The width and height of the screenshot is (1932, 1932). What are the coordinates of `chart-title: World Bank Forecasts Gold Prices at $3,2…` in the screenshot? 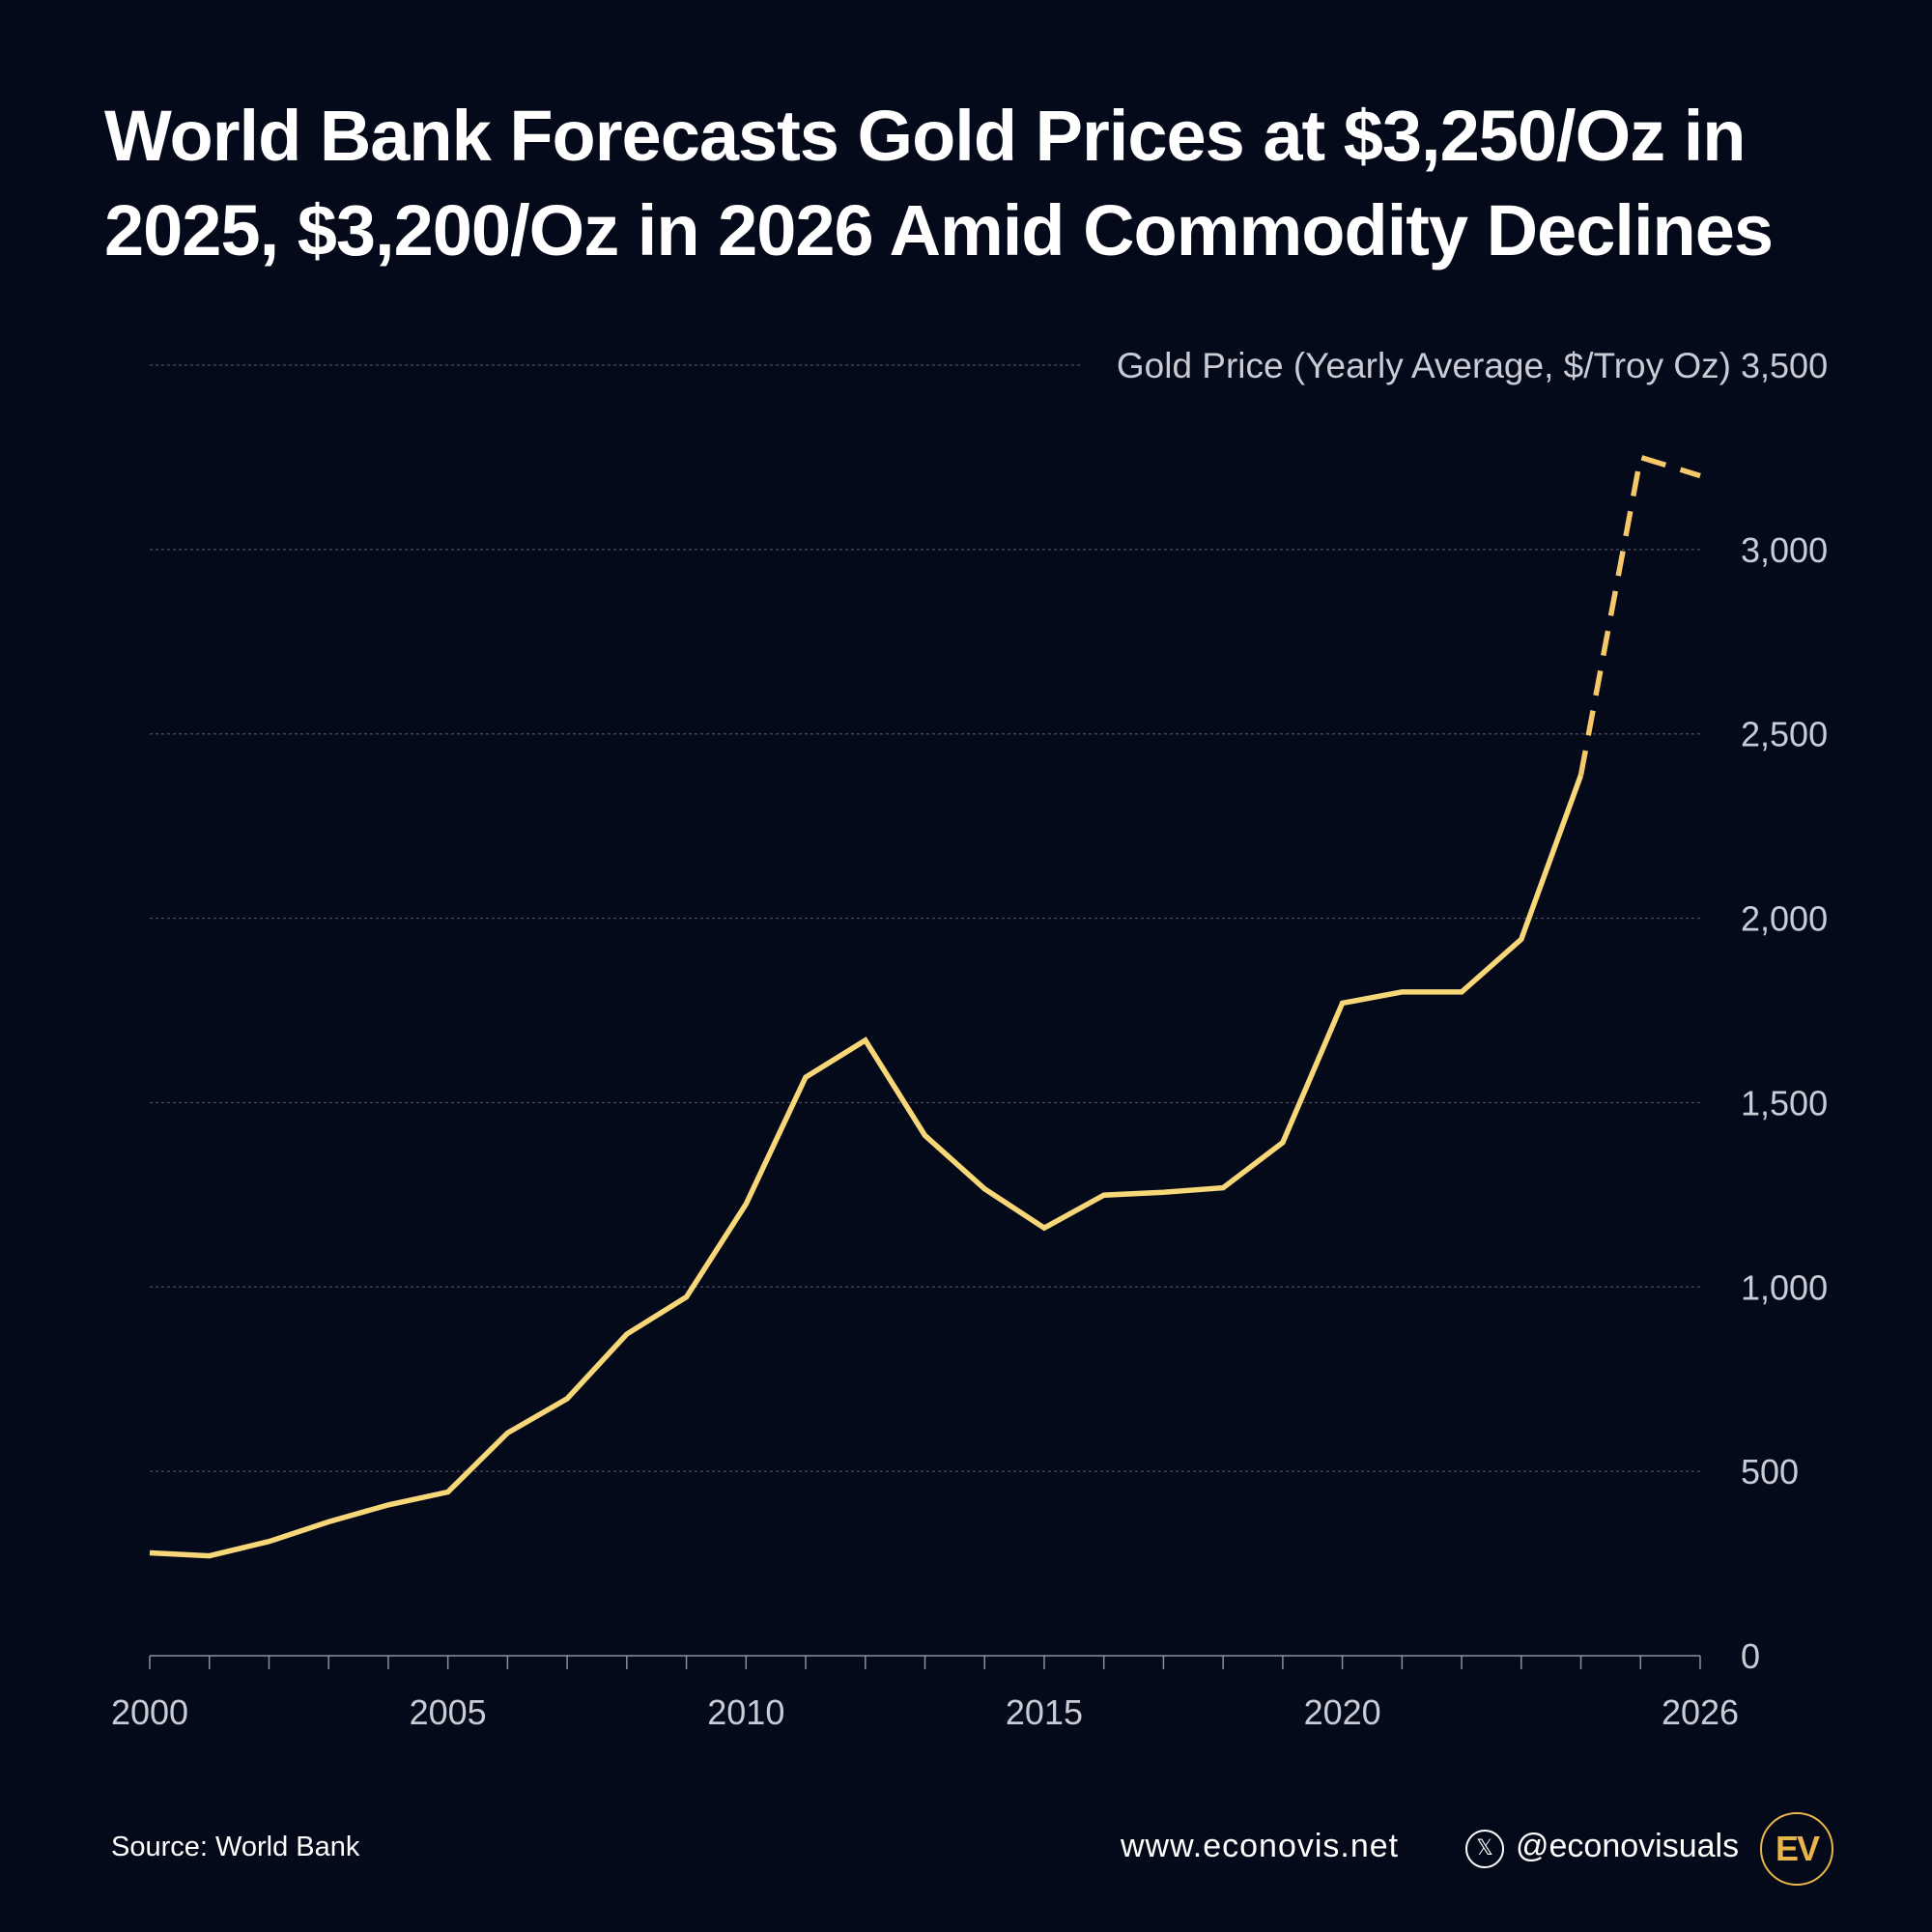 It's located at (939, 183).